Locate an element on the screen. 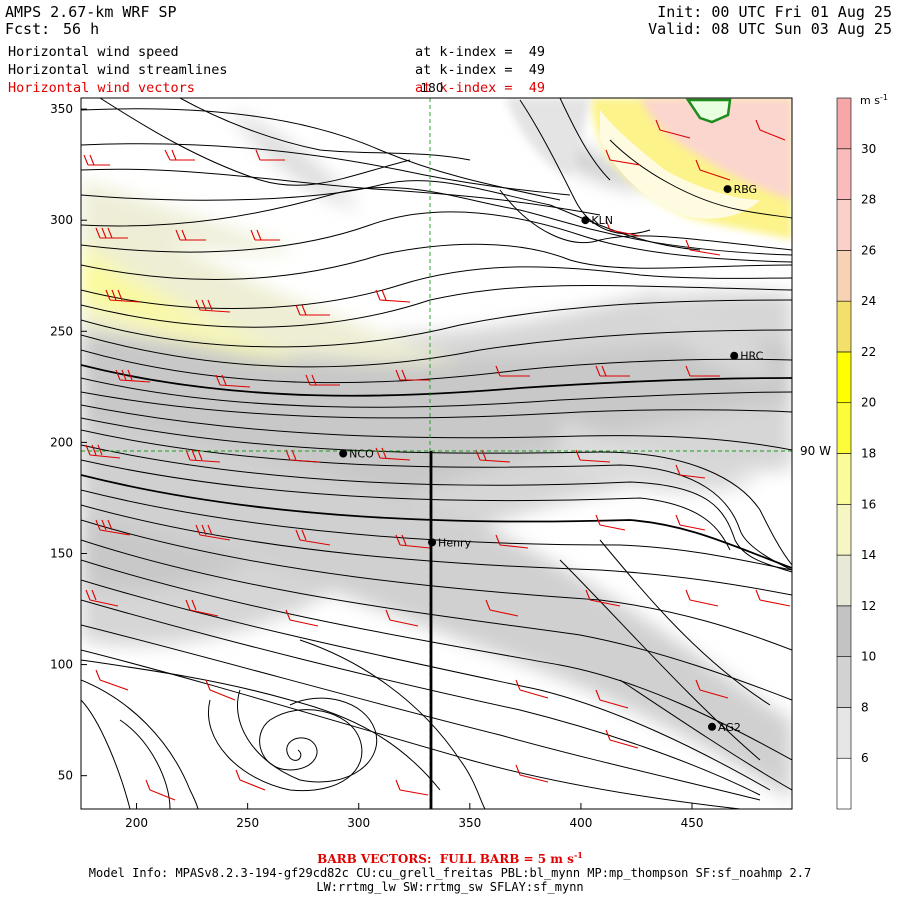 The height and width of the screenshot is (900, 900). station-label: Henry is located at coordinates (455, 542).